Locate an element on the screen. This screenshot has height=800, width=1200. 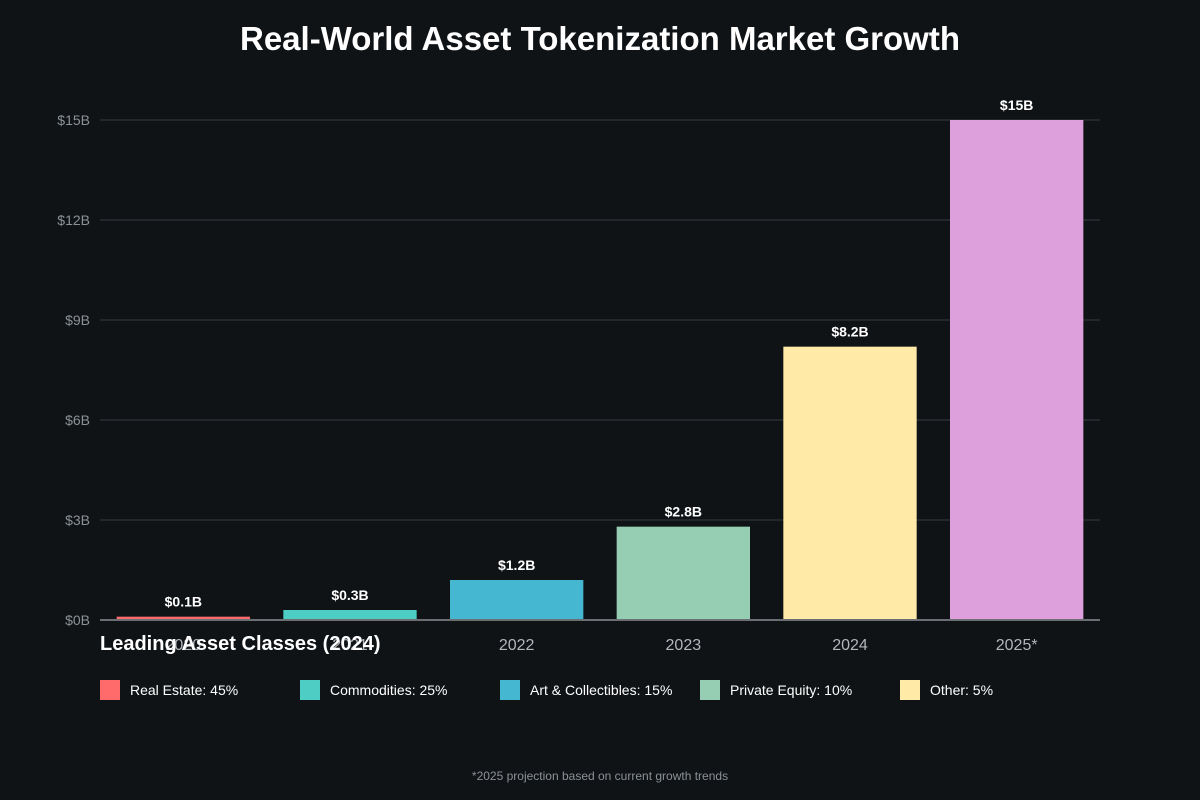
legend-item-label: Private Equity: 10% is located at coordinates (791, 690).